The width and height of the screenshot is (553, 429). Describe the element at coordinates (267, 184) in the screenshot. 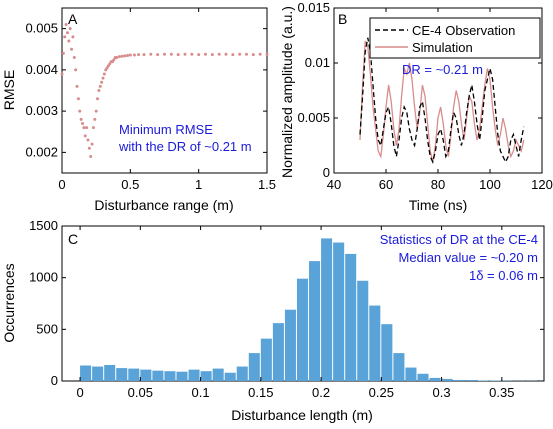

I see `panel-a-xtick-label: 1.5` at that location.